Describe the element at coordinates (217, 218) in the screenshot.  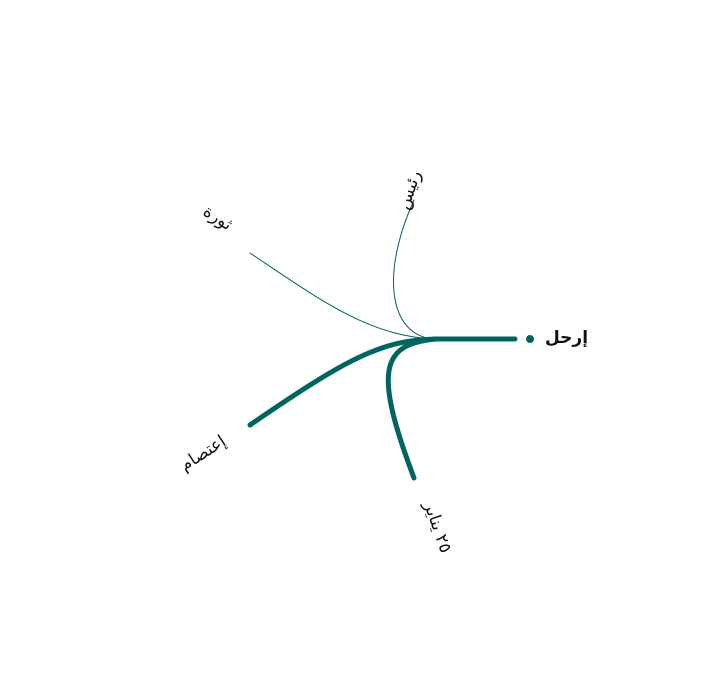
I see `branch-label-thawra: ثورة` at that location.